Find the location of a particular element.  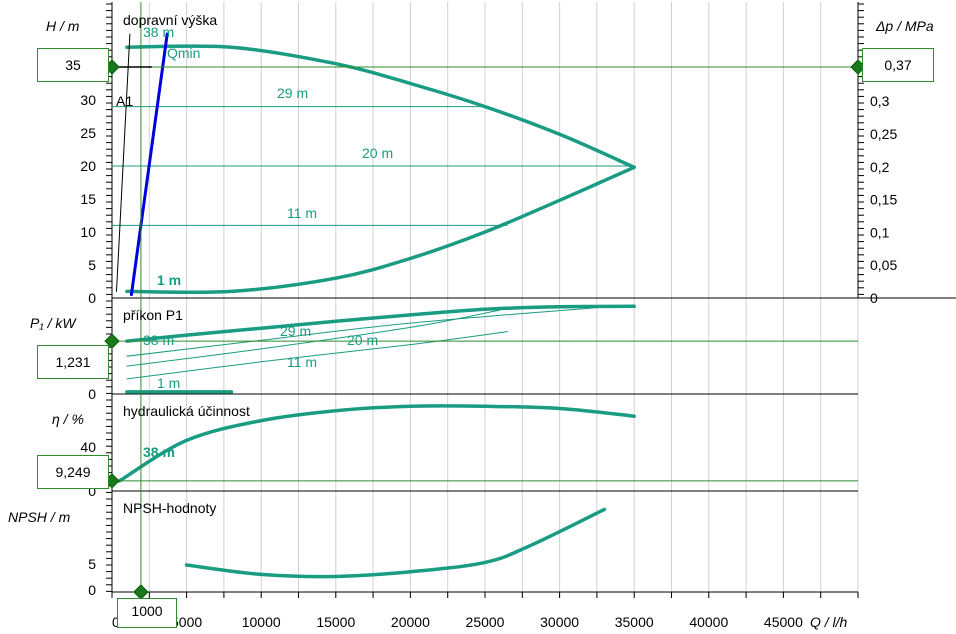

tick-label-head: 10 is located at coordinates (88, 232).